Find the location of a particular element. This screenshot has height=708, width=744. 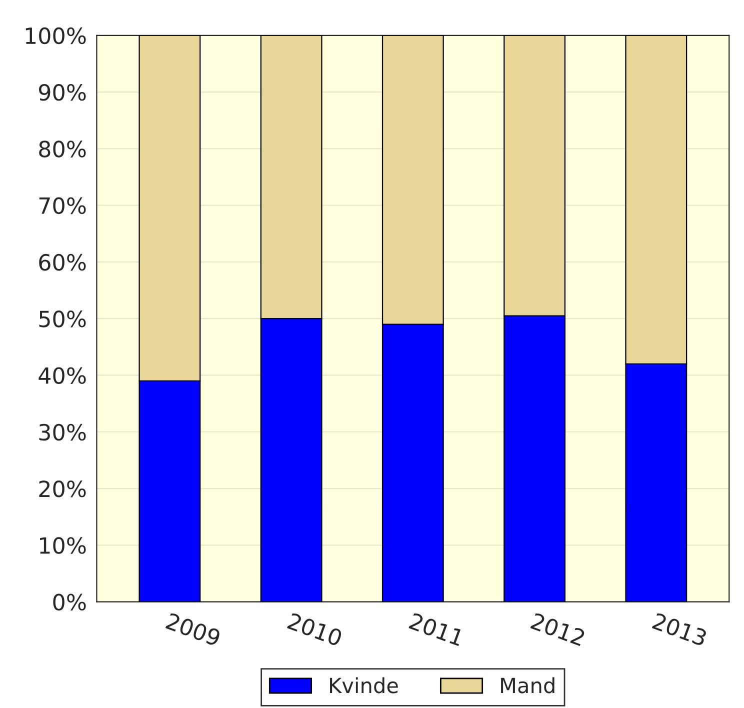

x-tick-label: 2010 is located at coordinates (314, 629).